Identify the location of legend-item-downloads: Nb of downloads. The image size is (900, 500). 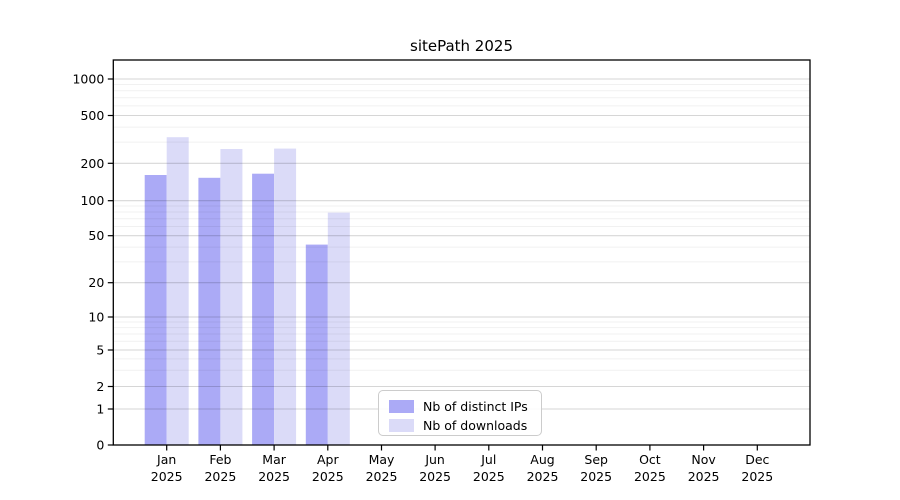
(465, 425).